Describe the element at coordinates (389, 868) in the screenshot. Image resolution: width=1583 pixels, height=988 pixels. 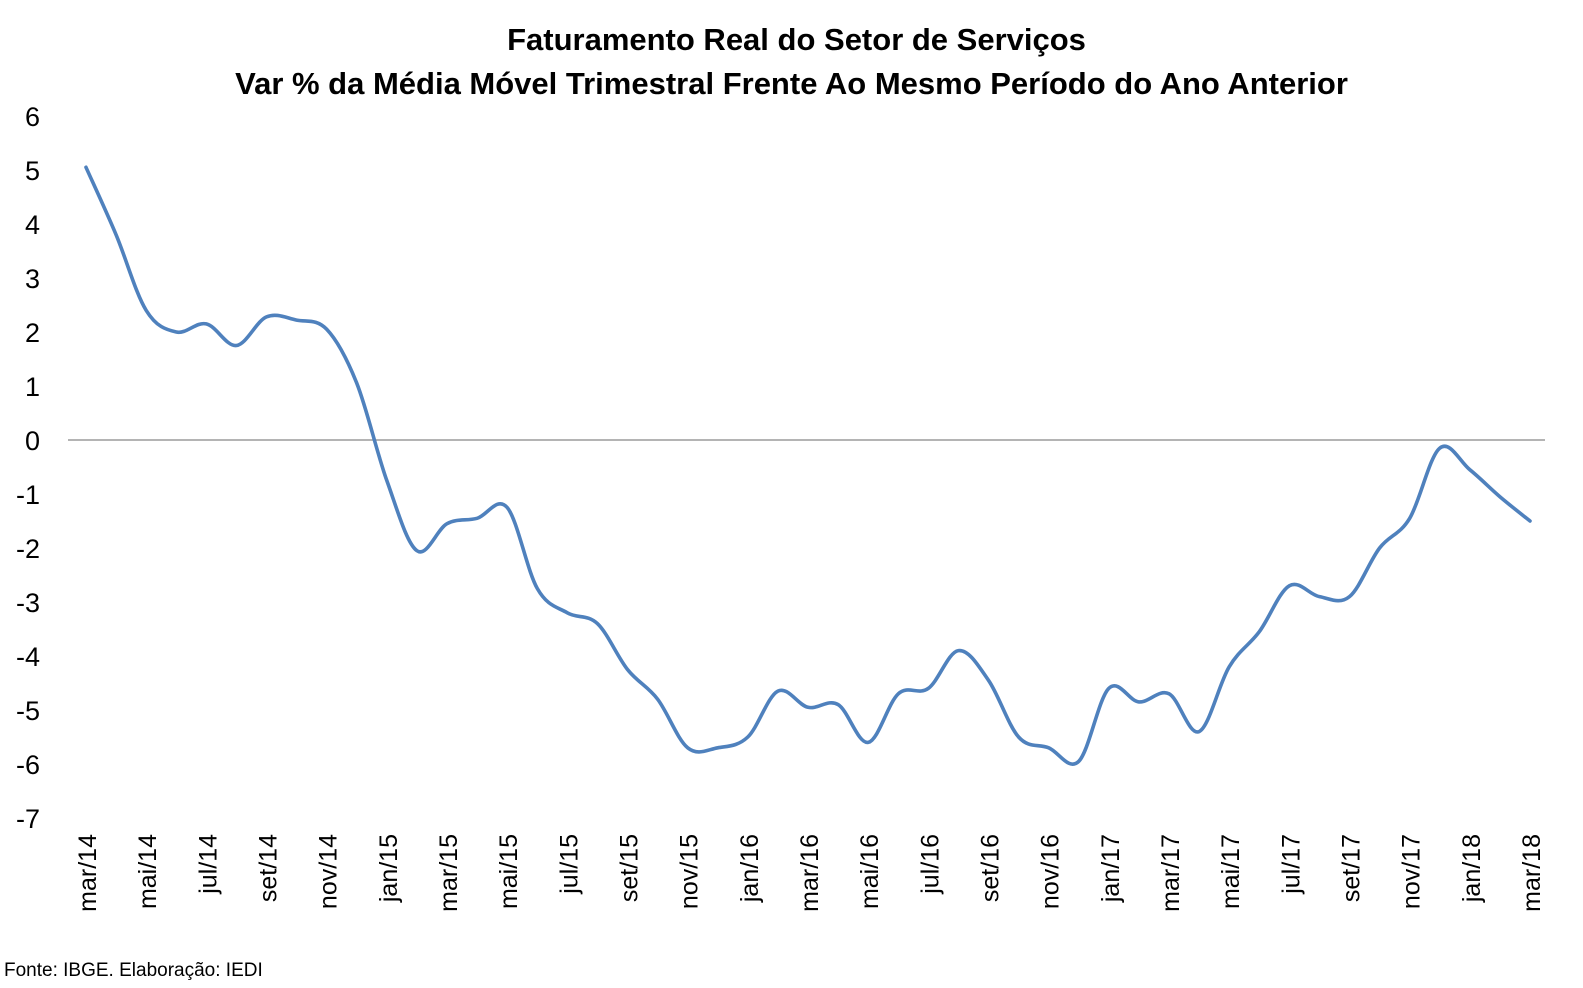
I see `x-tick-label: jan/15` at that location.